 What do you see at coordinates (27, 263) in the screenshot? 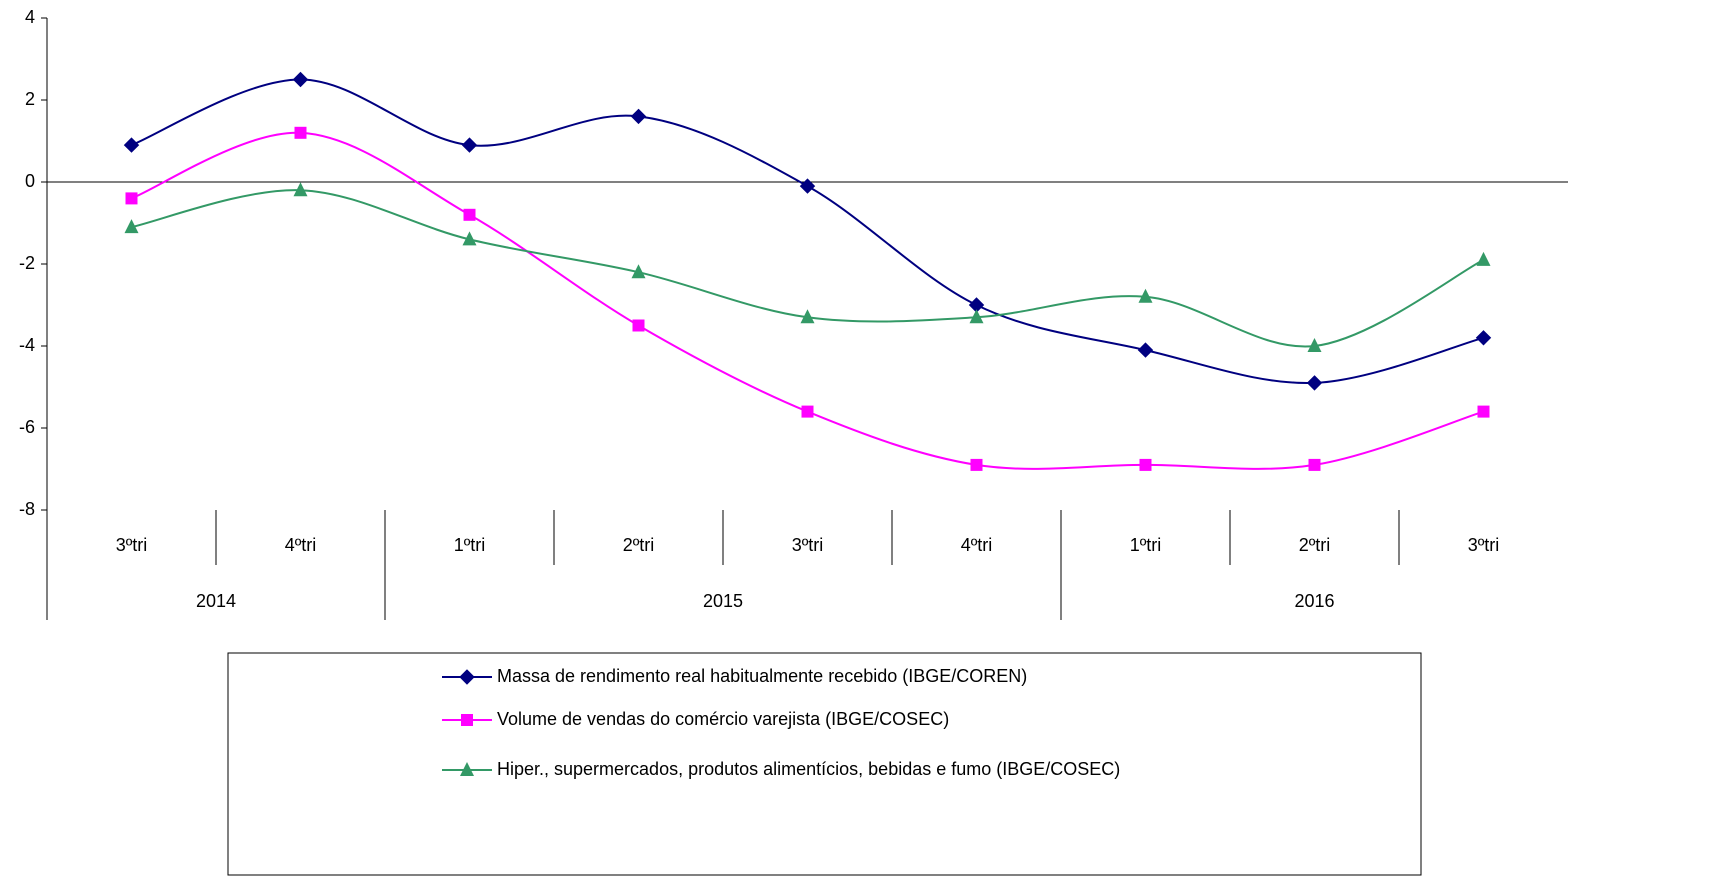
I see `y-tick-label: -2` at bounding box center [27, 263].